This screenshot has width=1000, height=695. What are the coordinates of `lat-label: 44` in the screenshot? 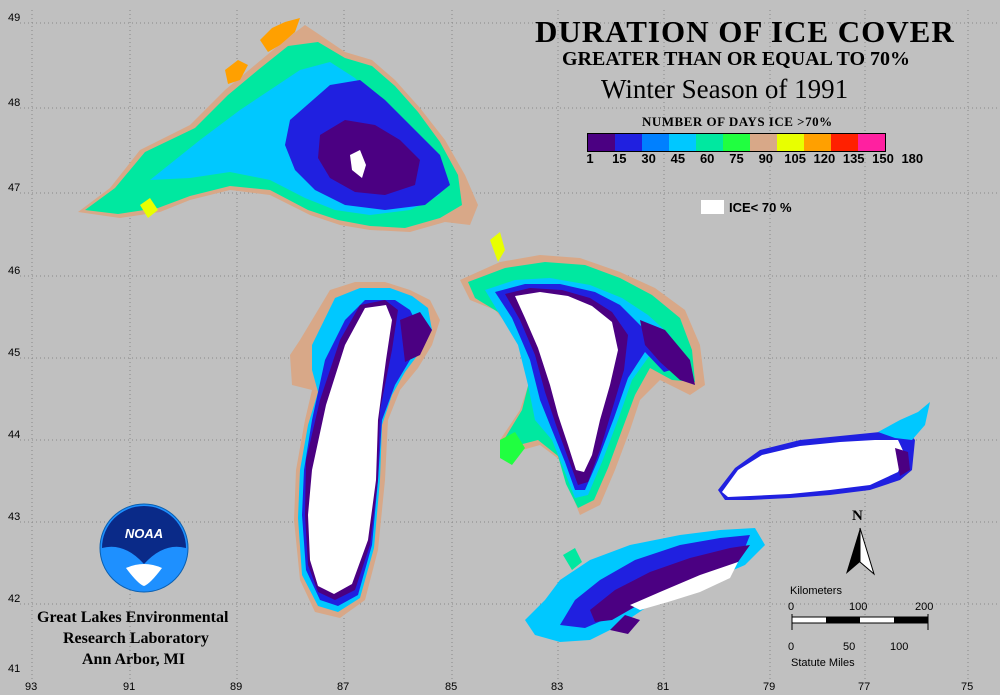 It's located at (14, 435).